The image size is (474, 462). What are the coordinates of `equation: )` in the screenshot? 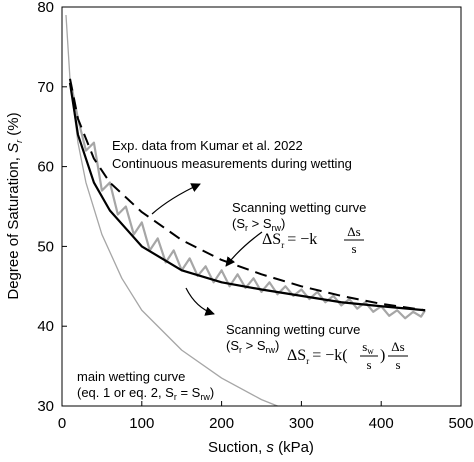 It's located at (382, 355).